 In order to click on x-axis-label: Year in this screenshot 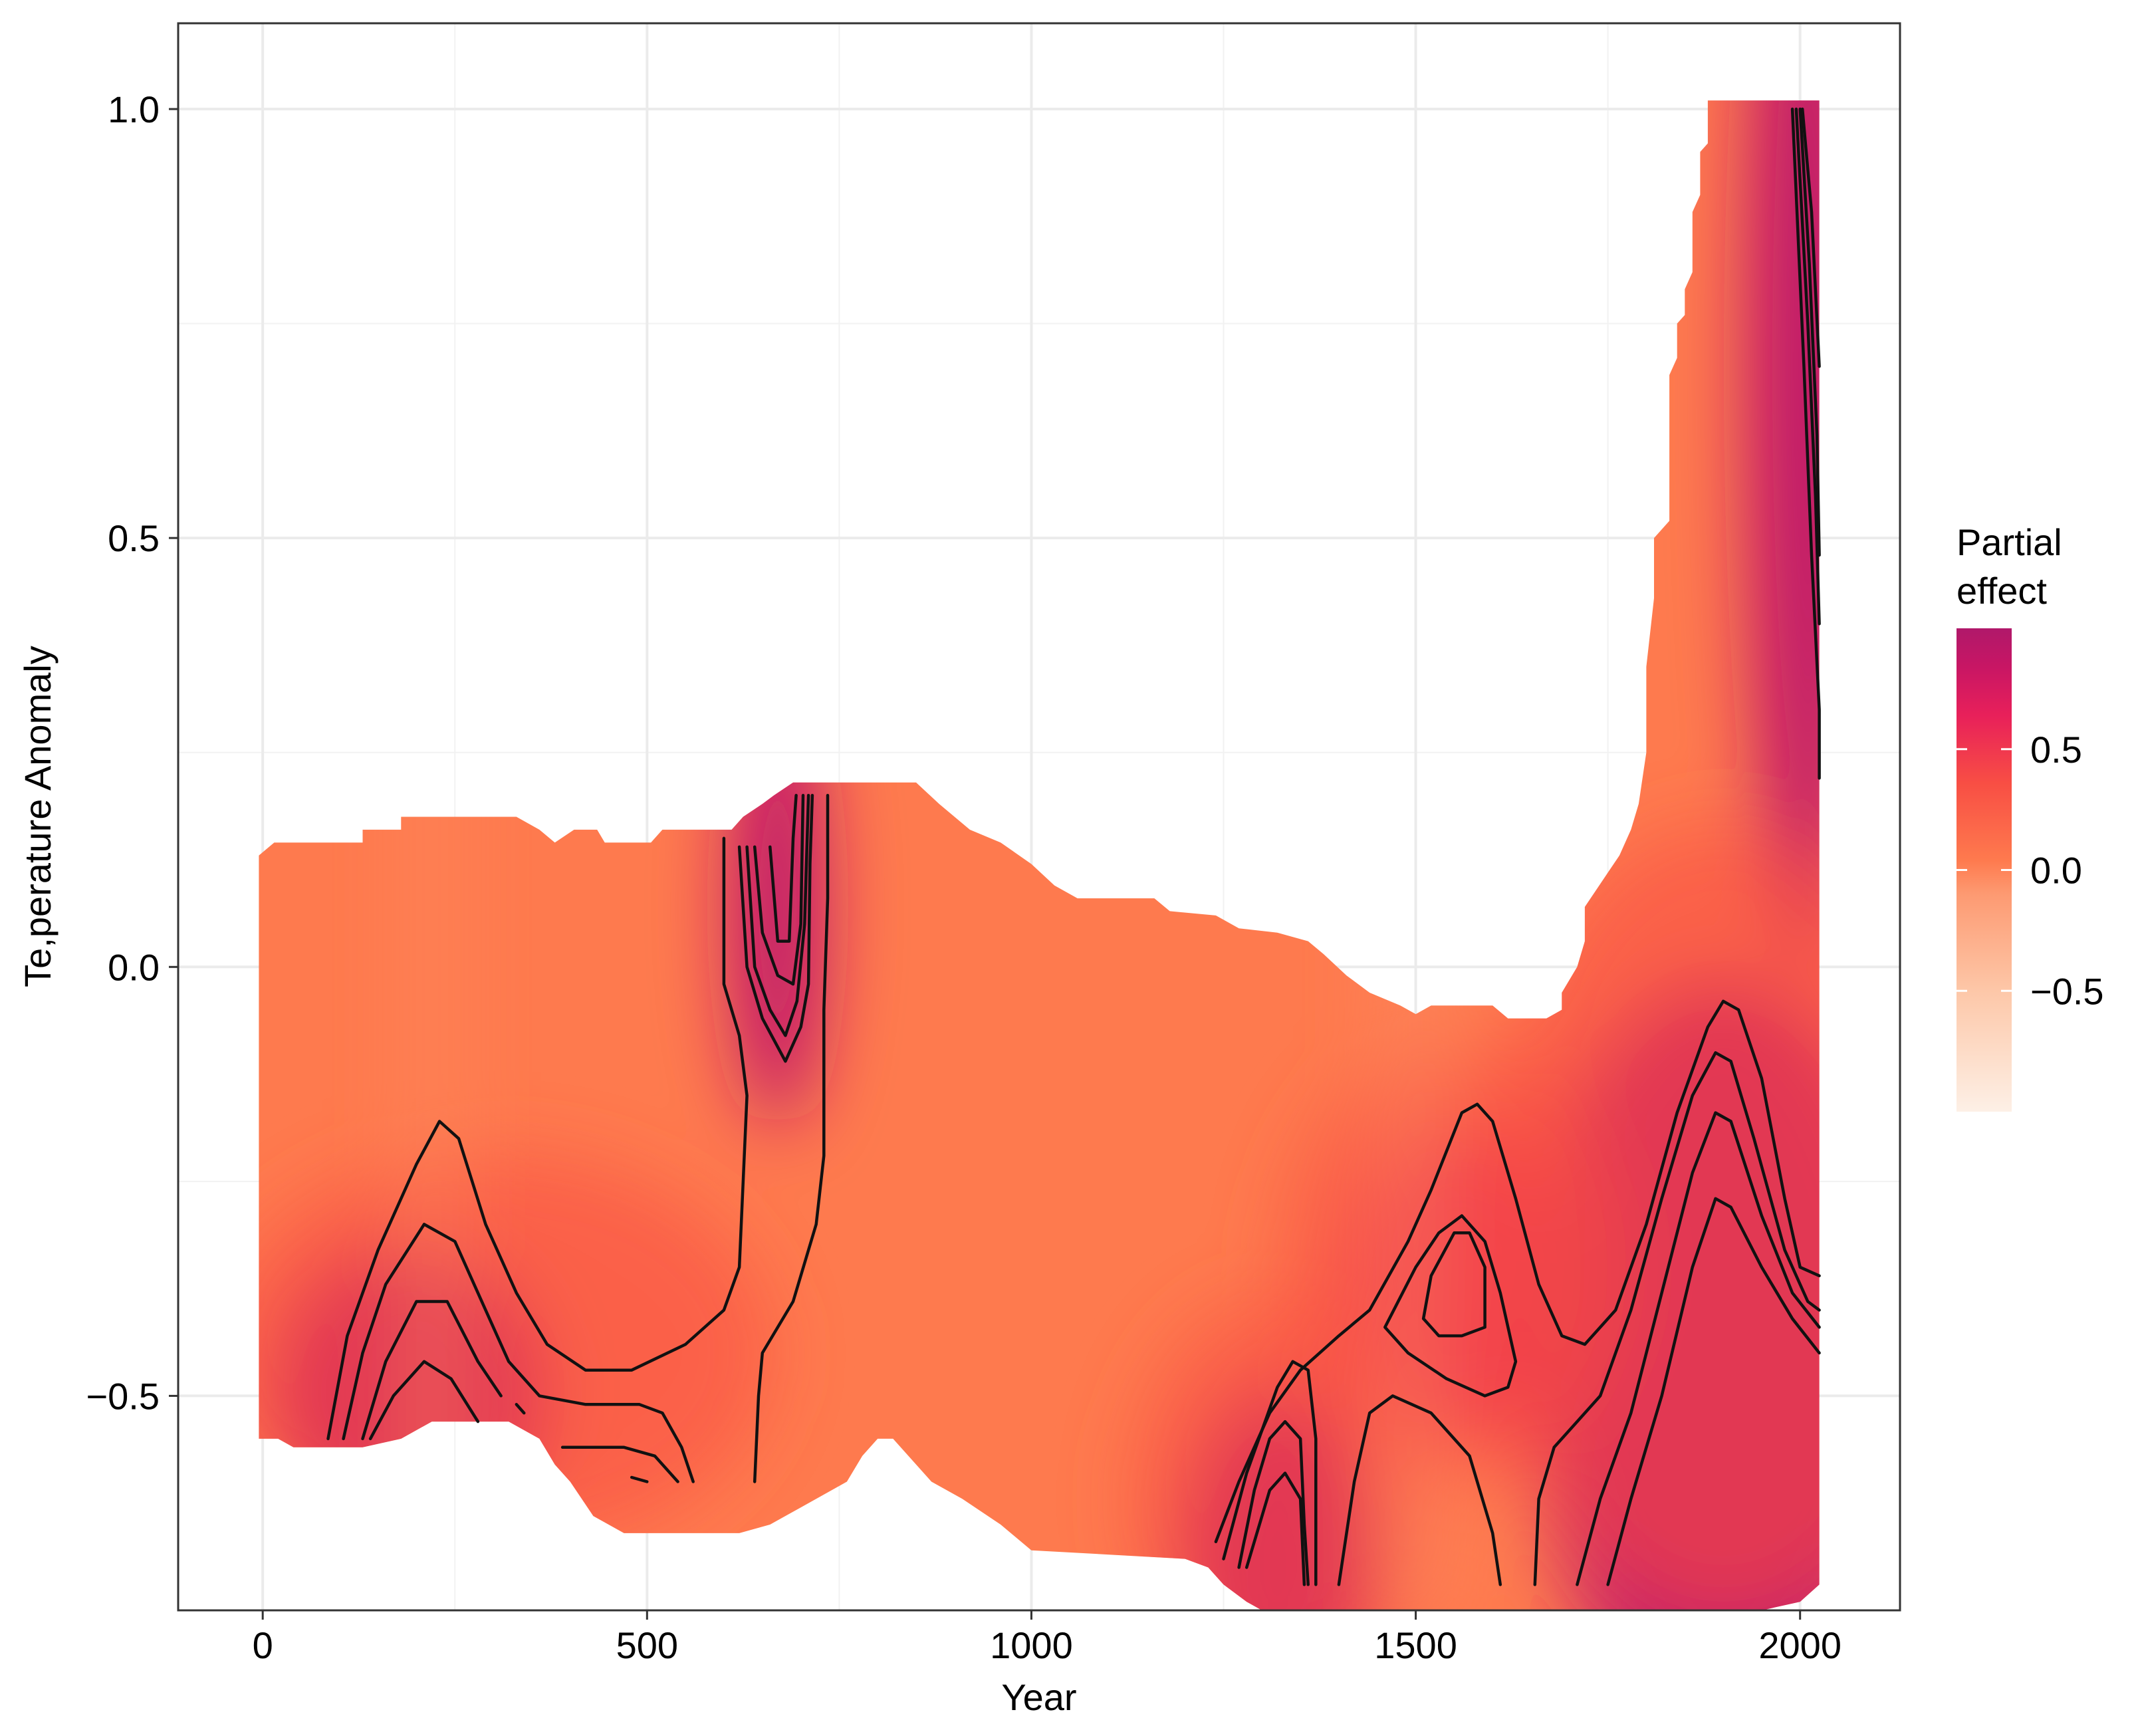, I will do `click(1039, 1697)`.